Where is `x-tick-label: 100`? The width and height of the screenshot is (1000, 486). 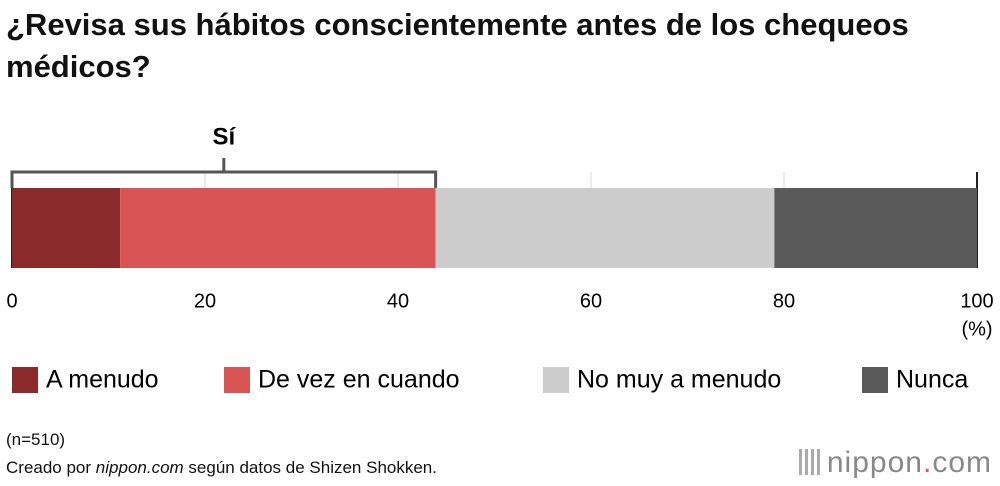 x-tick-label: 100 is located at coordinates (976, 301).